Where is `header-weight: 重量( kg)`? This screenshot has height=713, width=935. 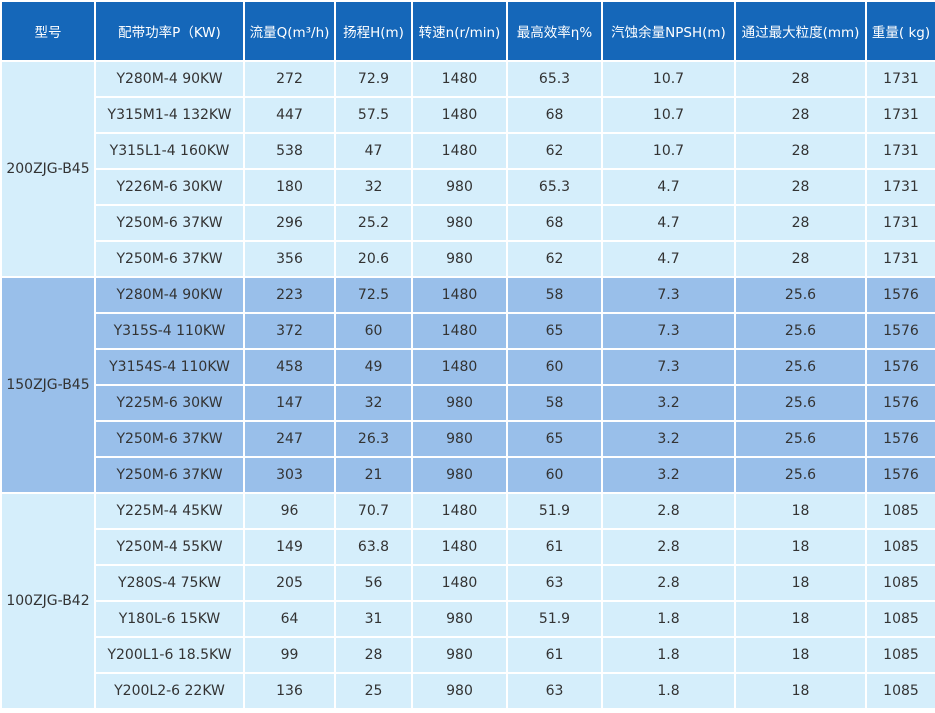
header-weight: 重量( kg) is located at coordinates (901, 31).